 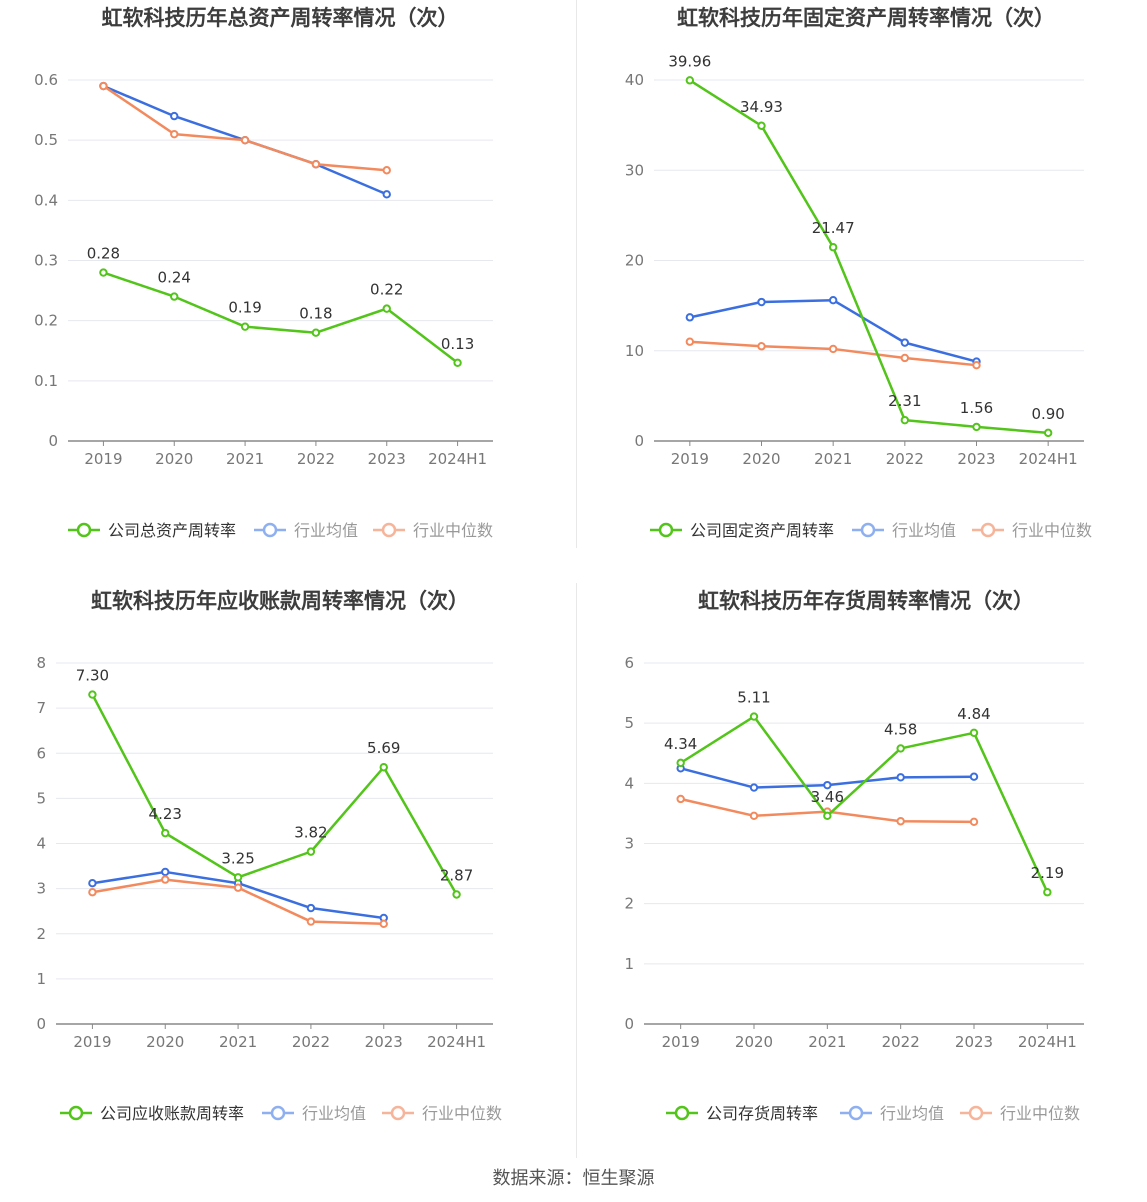 What do you see at coordinates (46, 261) in the screenshot?
I see `y-tick-label: 0.3` at bounding box center [46, 261].